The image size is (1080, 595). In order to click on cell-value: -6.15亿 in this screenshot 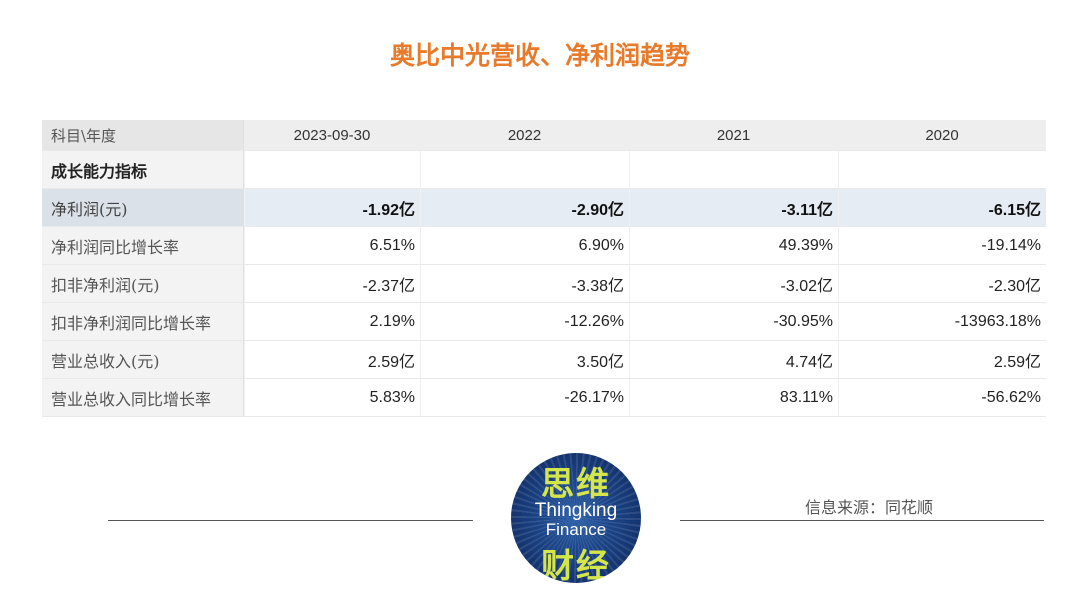, I will do `click(942, 208)`.